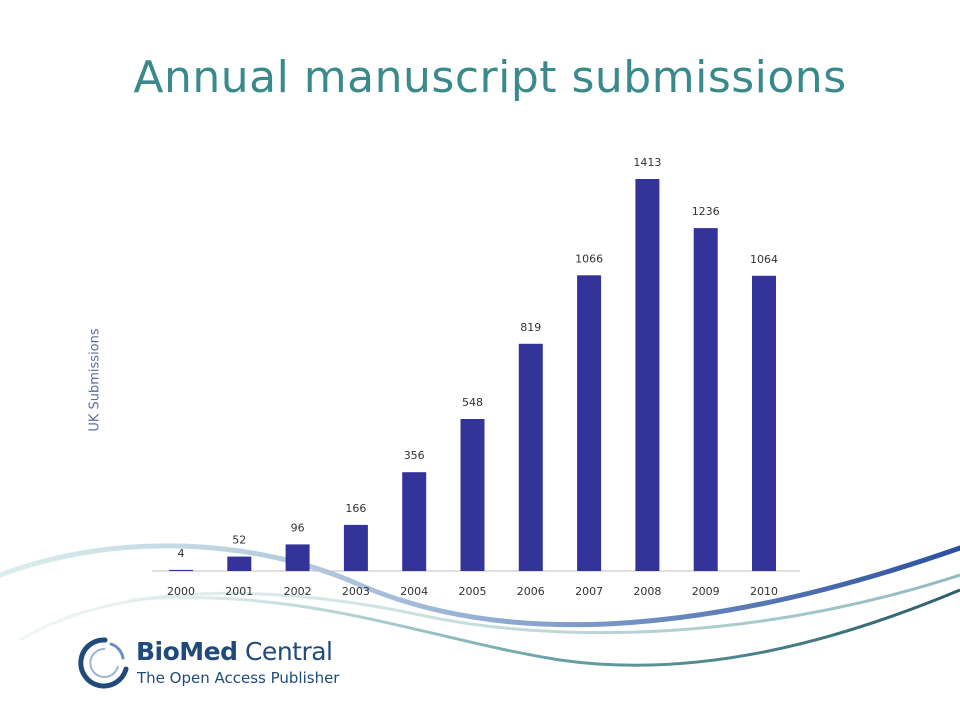  Describe the element at coordinates (297, 557) in the screenshot. I see `bar-2002` at that location.